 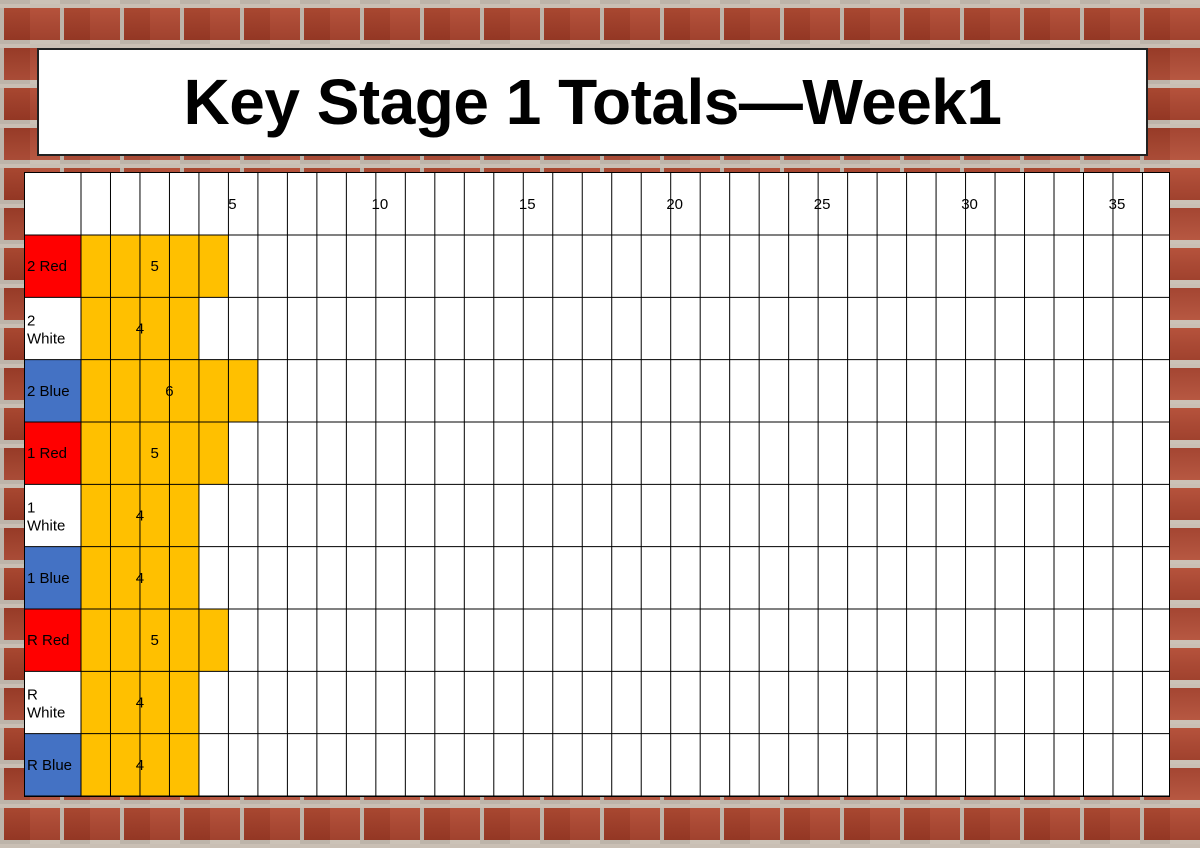 What do you see at coordinates (49, 765) in the screenshot?
I see `category-label: R Blue` at bounding box center [49, 765].